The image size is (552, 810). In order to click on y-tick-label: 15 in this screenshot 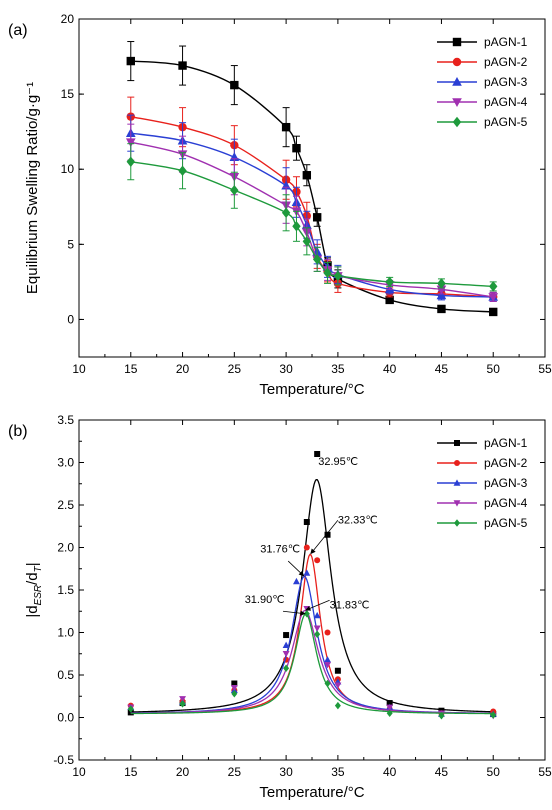, I will do `click(68, 94)`.